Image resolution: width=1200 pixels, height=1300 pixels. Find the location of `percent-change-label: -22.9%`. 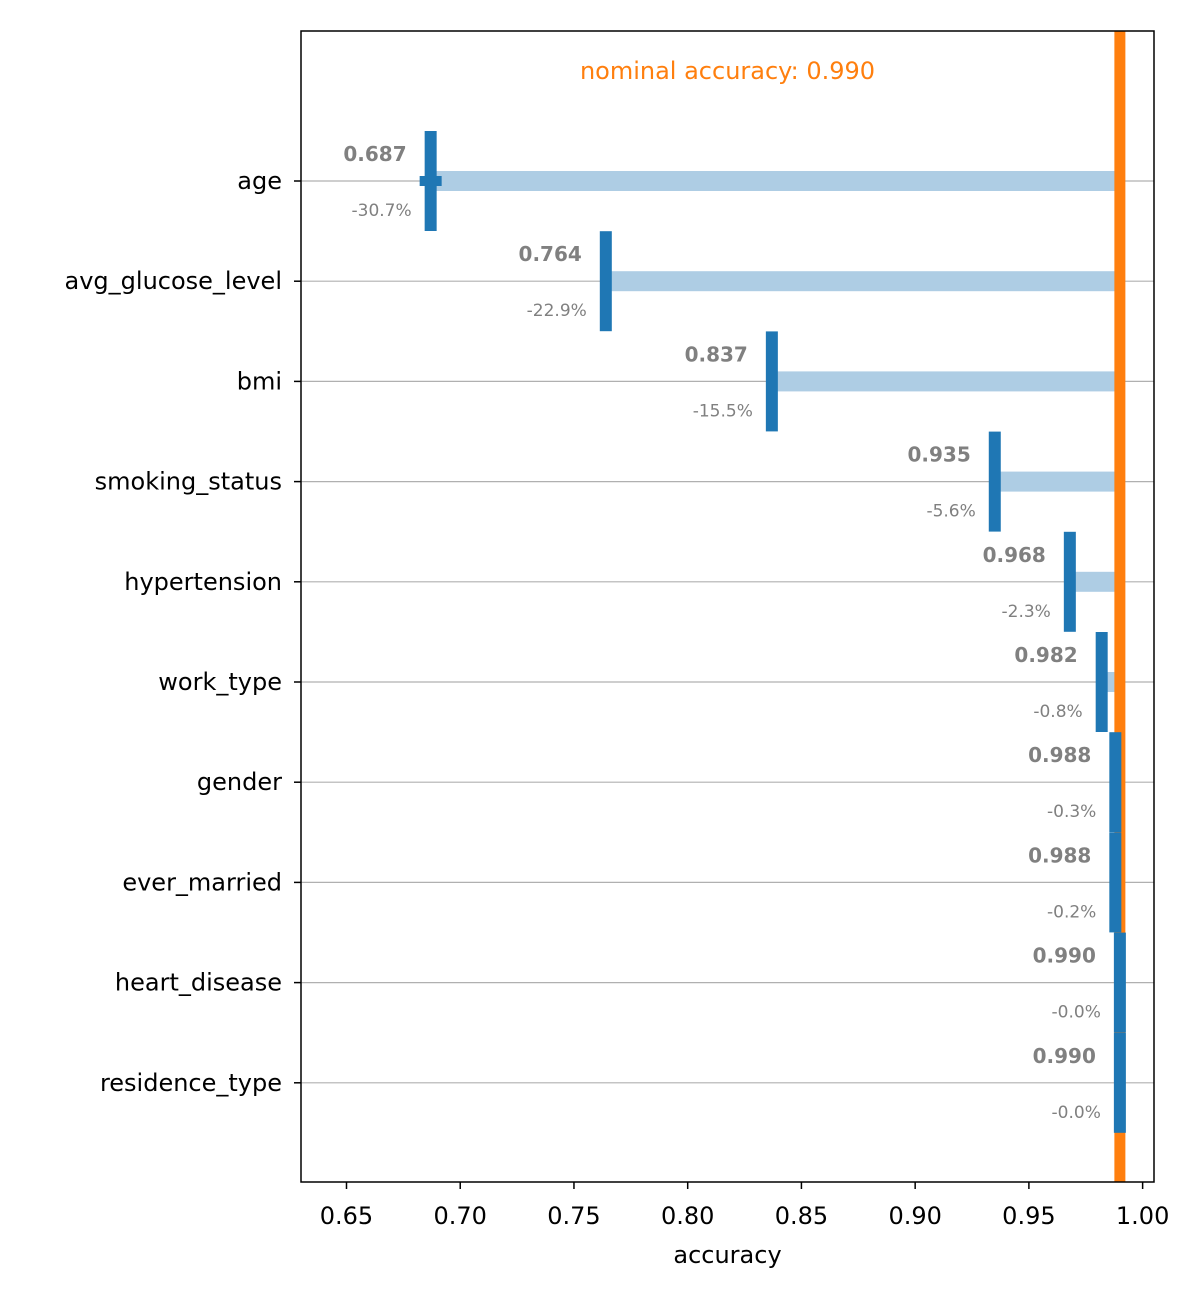

percent-change-label: -22.9% is located at coordinates (557, 311).